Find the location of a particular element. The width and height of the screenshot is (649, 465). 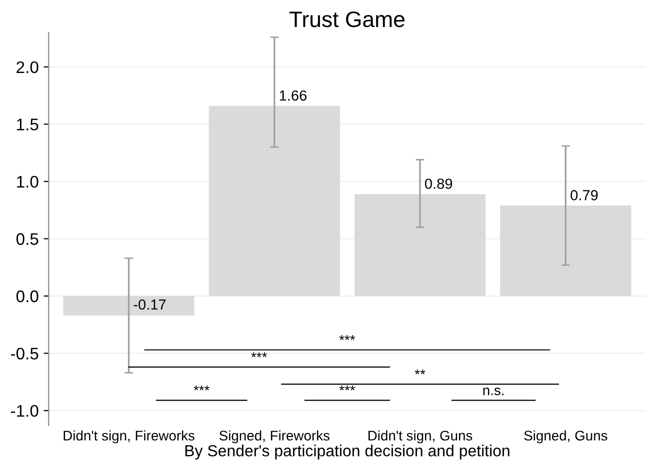

y-tick-label: 0.5 is located at coordinates (27, 239).